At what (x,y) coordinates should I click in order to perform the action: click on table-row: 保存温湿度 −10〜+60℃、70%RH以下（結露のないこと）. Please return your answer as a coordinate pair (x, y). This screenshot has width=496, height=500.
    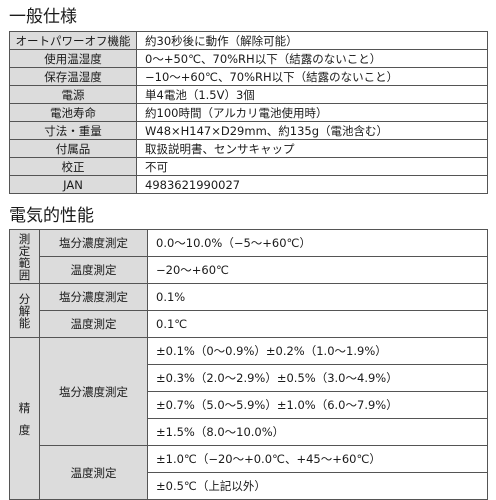
    Looking at the image, I should click on (248, 76).